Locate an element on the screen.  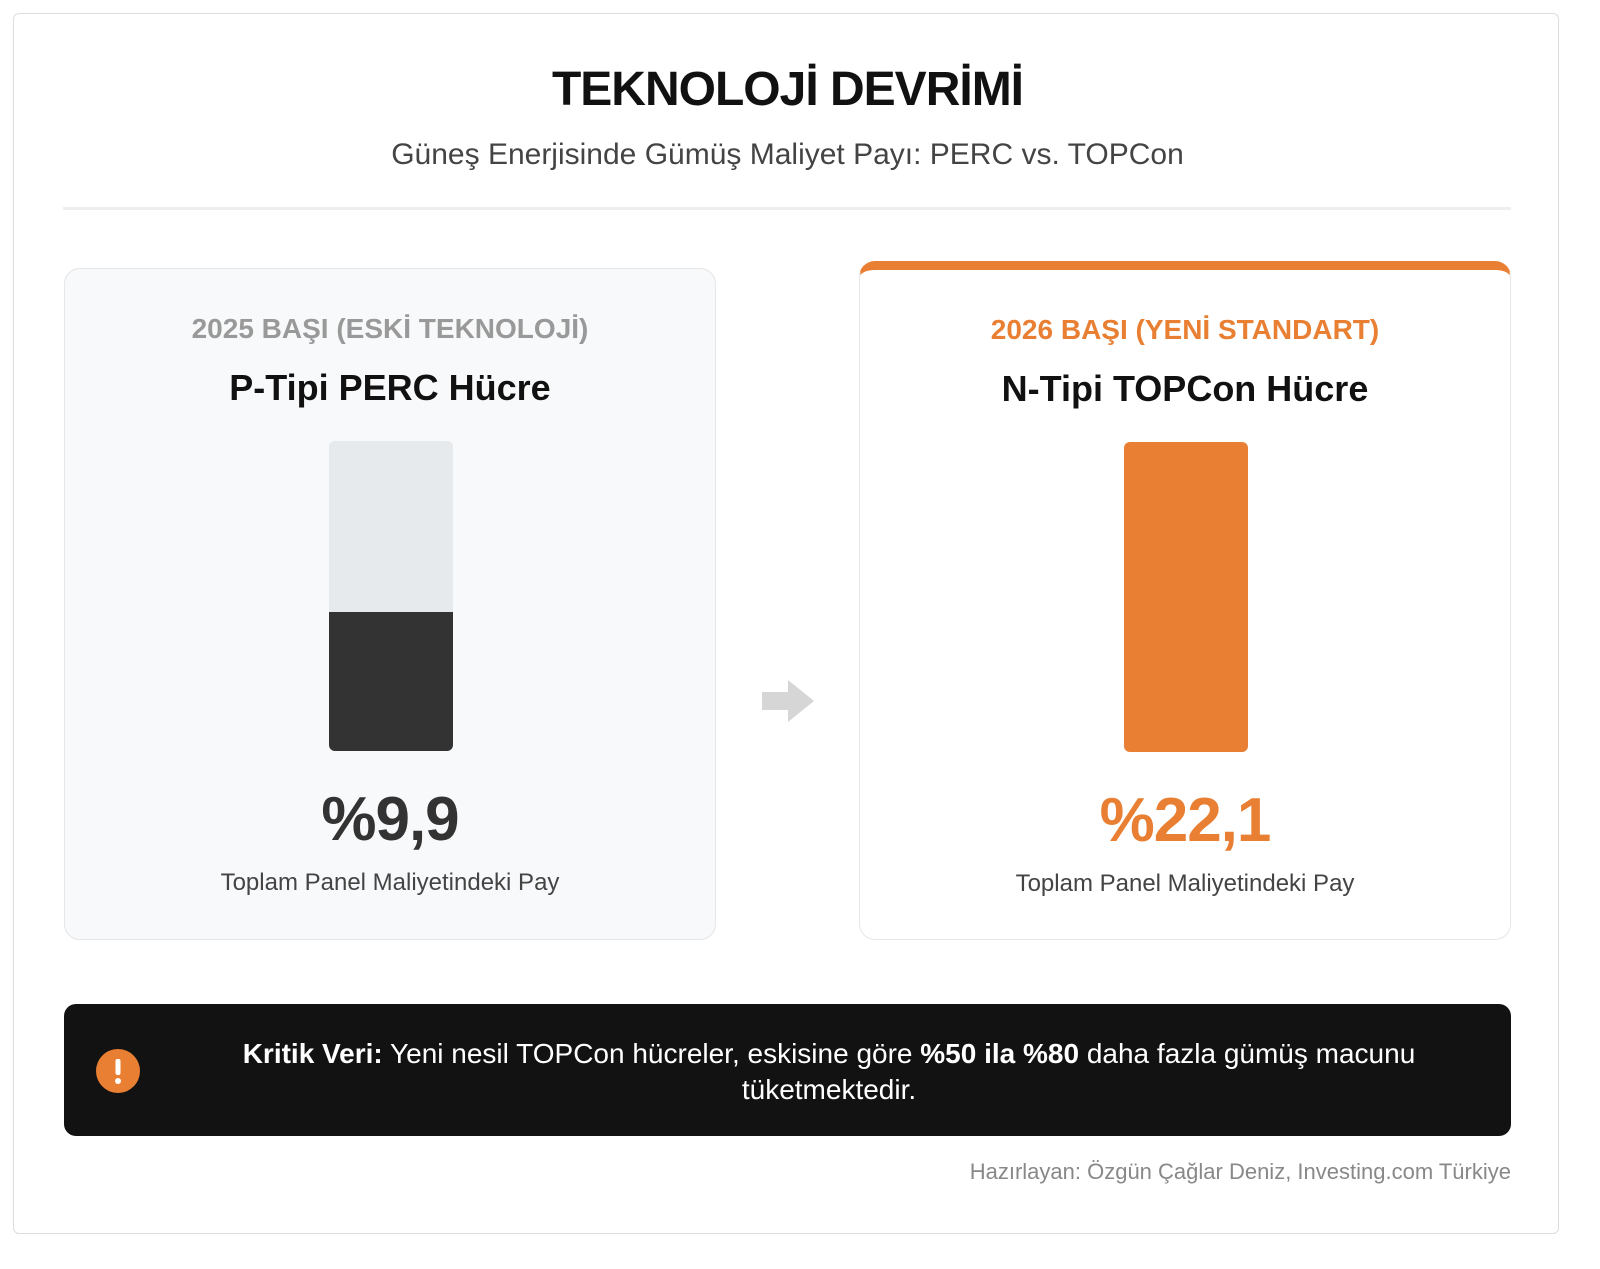
period-label: 2025 BAŞI (ESKİ TEKNOLOJİ) is located at coordinates (390, 328).